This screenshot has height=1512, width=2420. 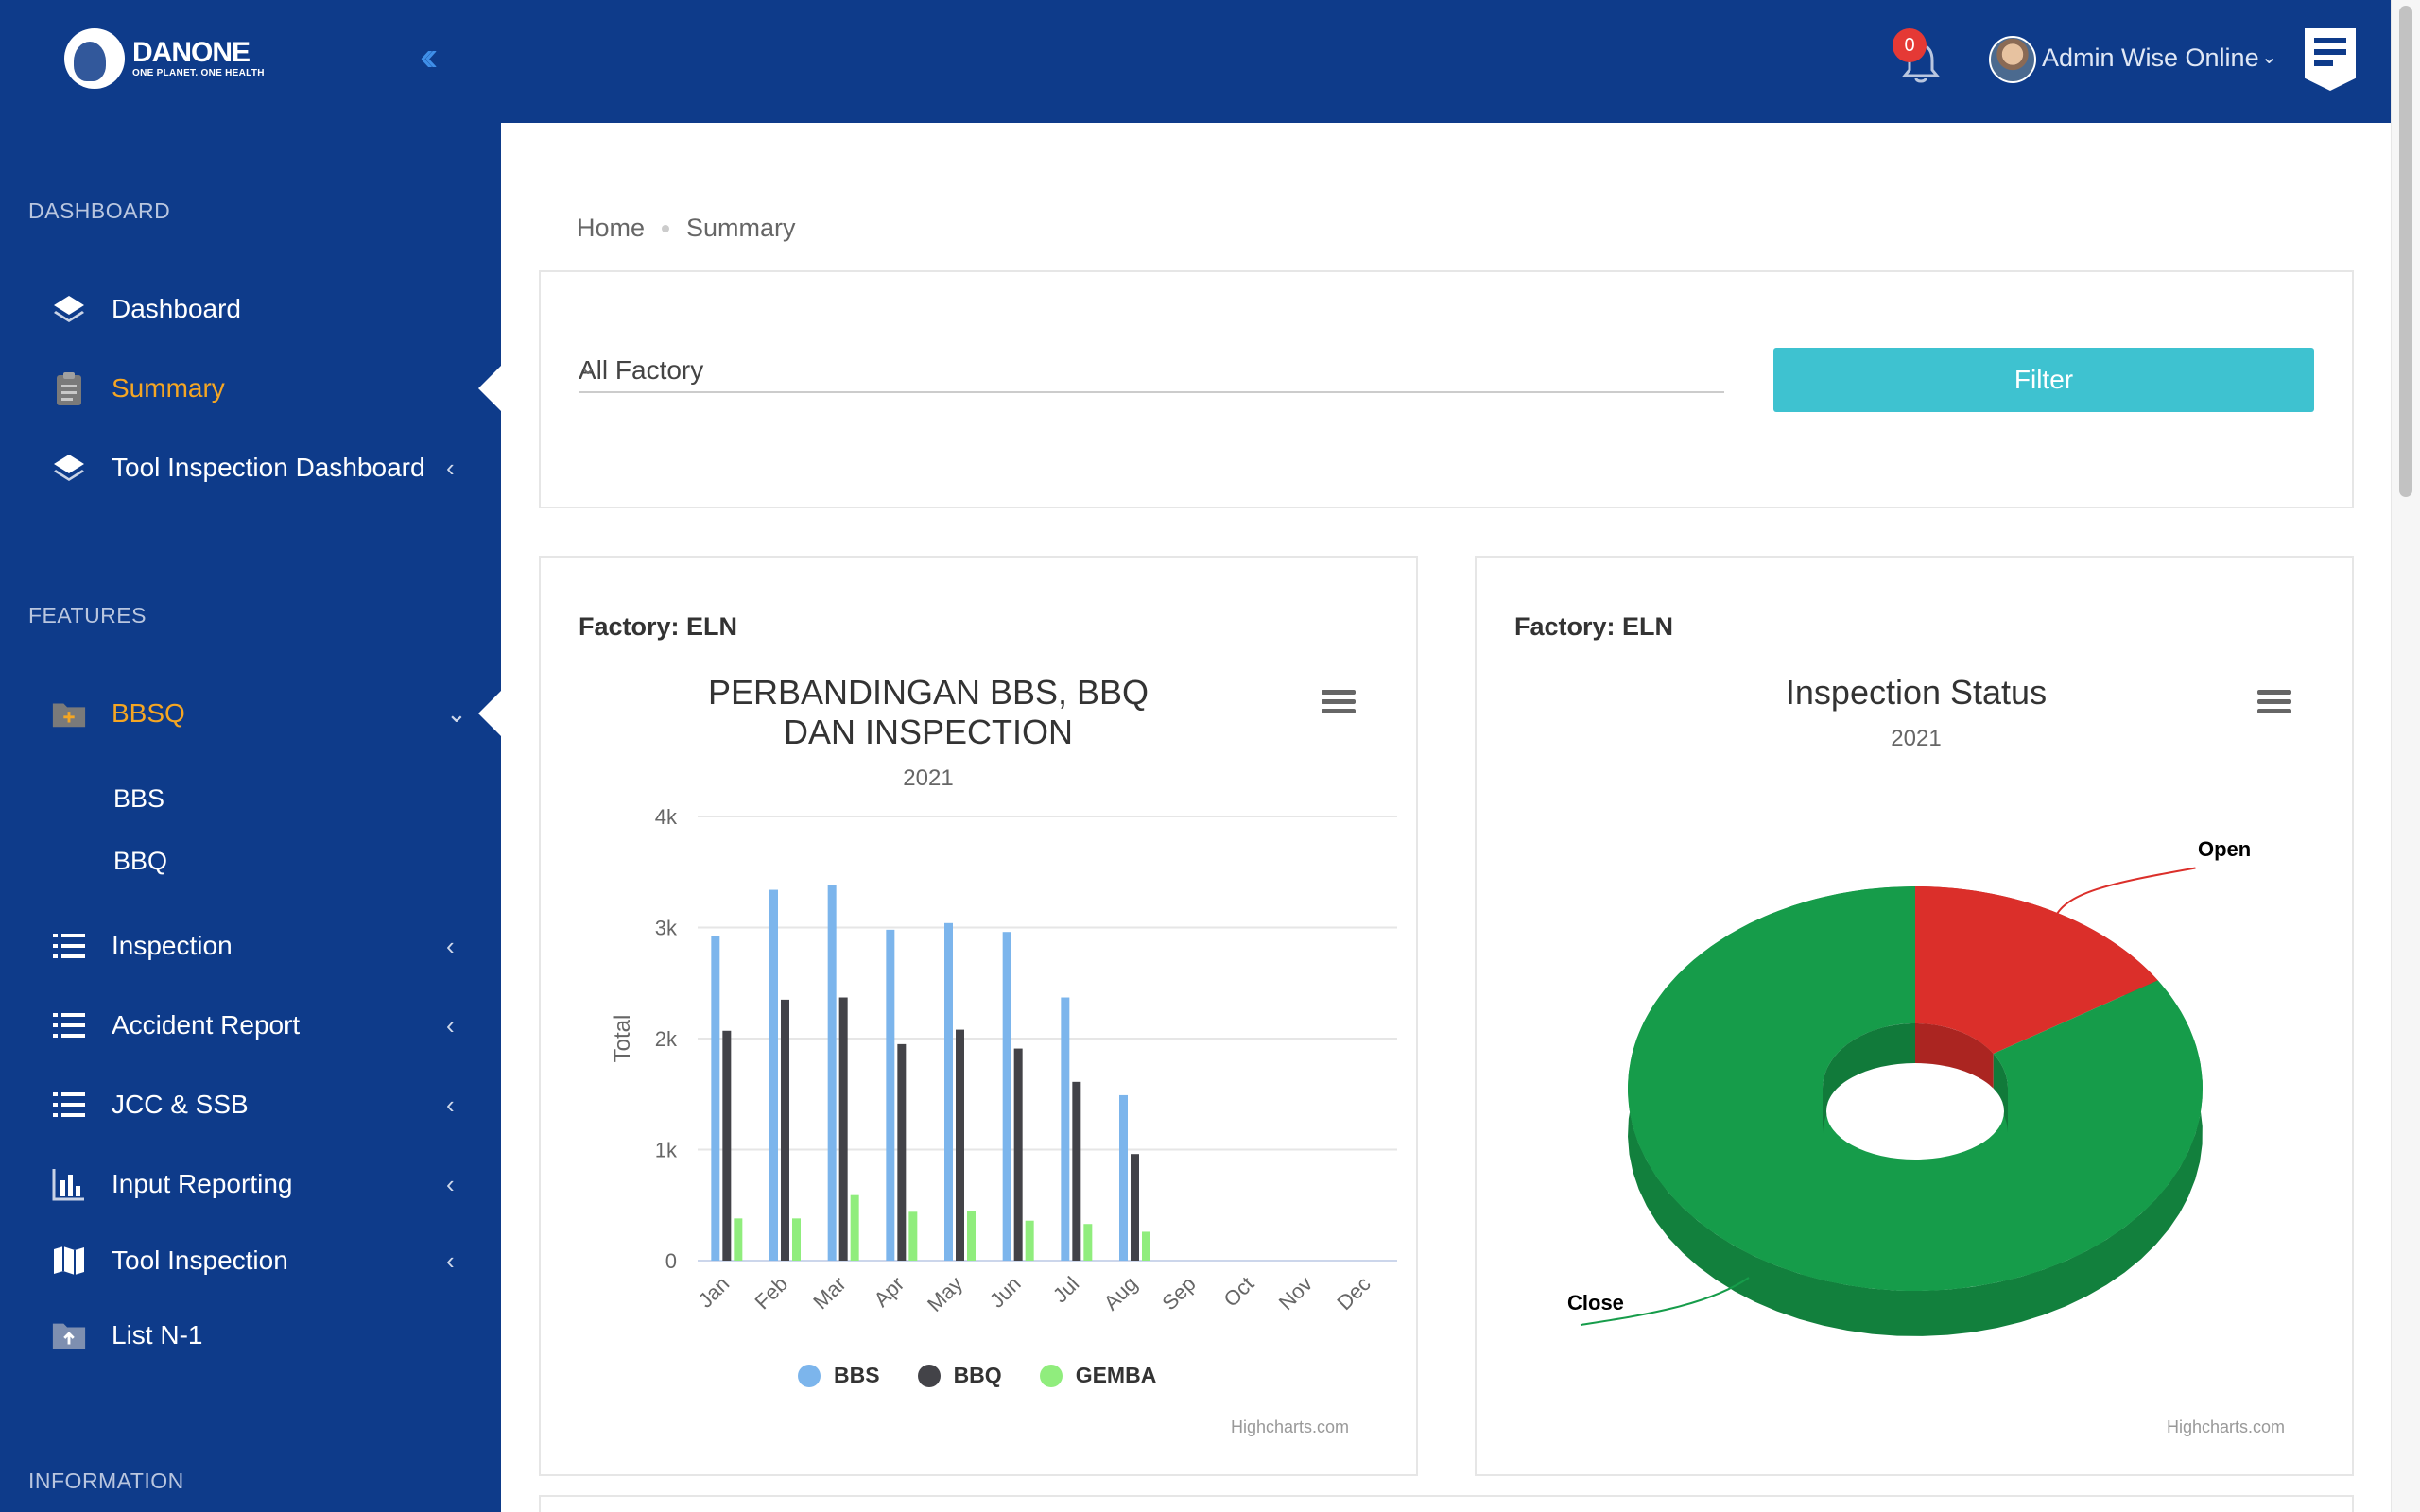 I want to click on bar-bbs-jun, so click(x=1006, y=1096).